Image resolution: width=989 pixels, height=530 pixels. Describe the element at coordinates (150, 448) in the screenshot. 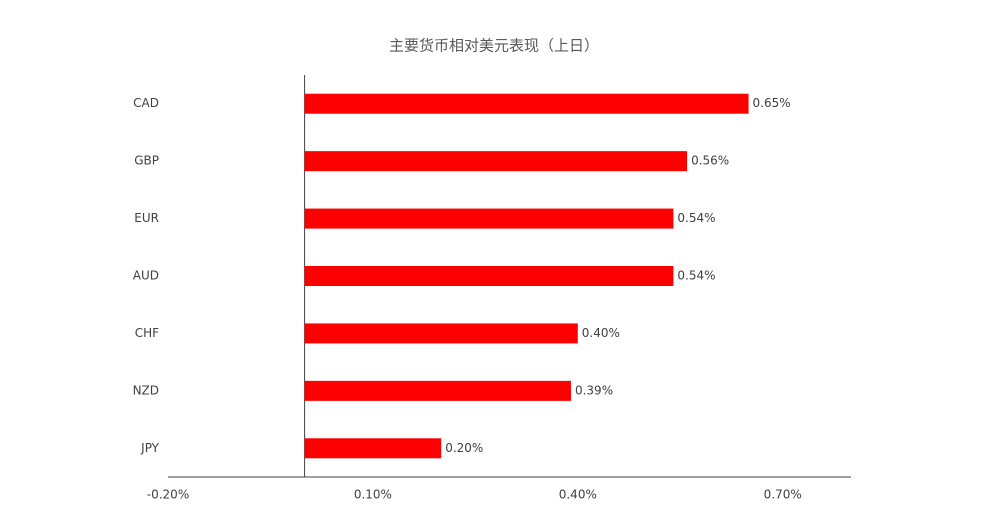

I see `y-tick-label: JPY` at that location.